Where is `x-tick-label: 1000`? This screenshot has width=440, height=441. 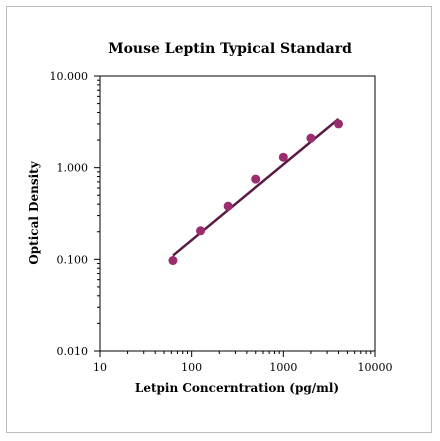
x-tick-label: 1000 is located at coordinates (283, 367).